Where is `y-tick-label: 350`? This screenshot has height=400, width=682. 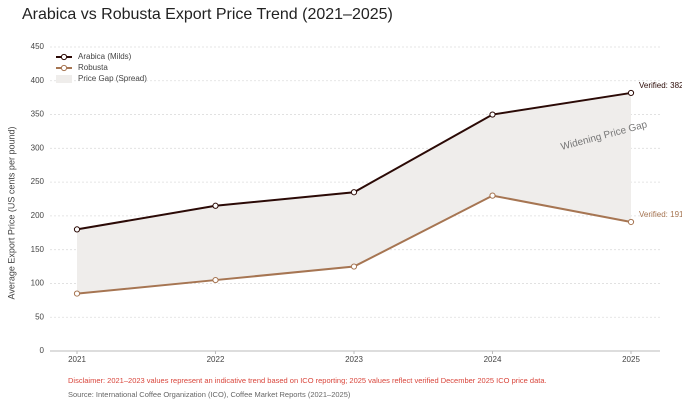 y-tick-label: 350 is located at coordinates (38, 114).